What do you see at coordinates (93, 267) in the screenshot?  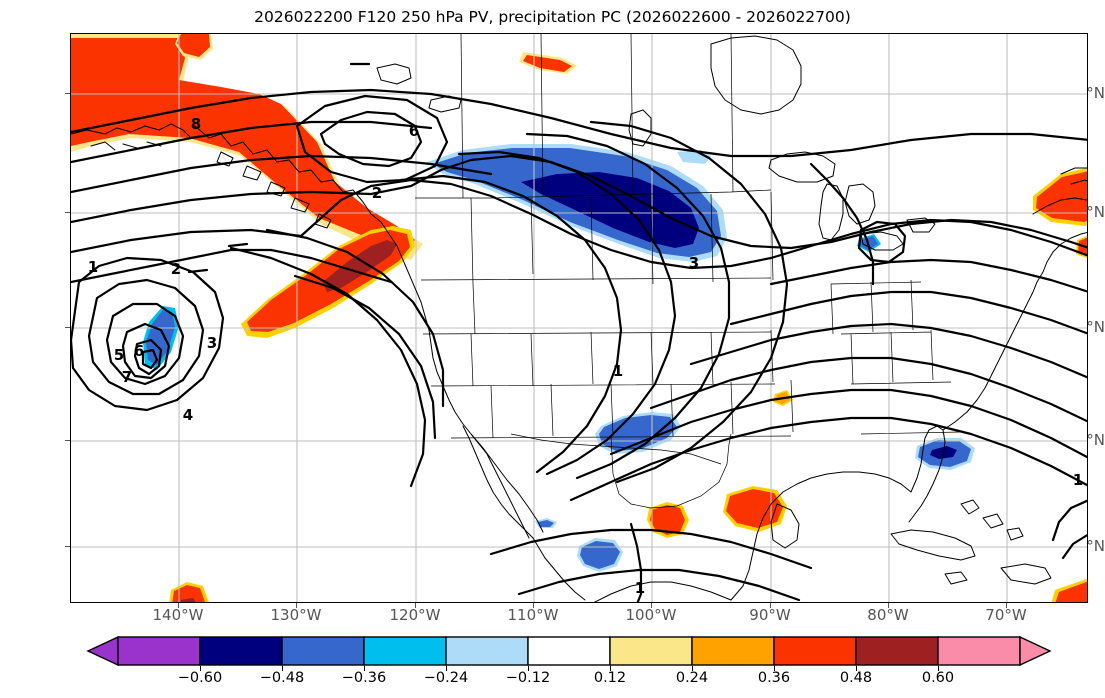 I see `contour-label-1-pacific: 1` at bounding box center [93, 267].